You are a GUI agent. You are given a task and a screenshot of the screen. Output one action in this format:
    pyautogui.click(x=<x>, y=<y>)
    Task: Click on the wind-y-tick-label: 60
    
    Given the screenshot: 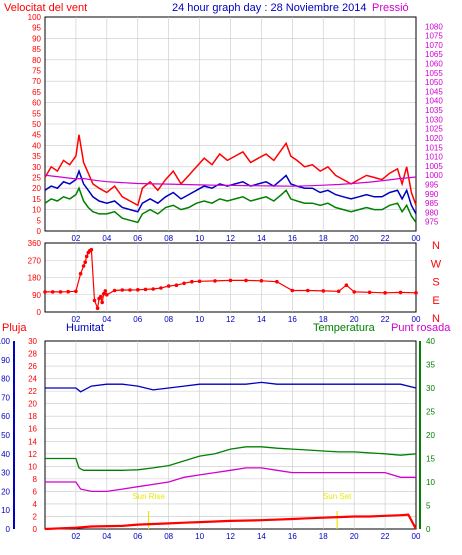 What is the action you would take?
    pyautogui.click(x=36, y=103)
    